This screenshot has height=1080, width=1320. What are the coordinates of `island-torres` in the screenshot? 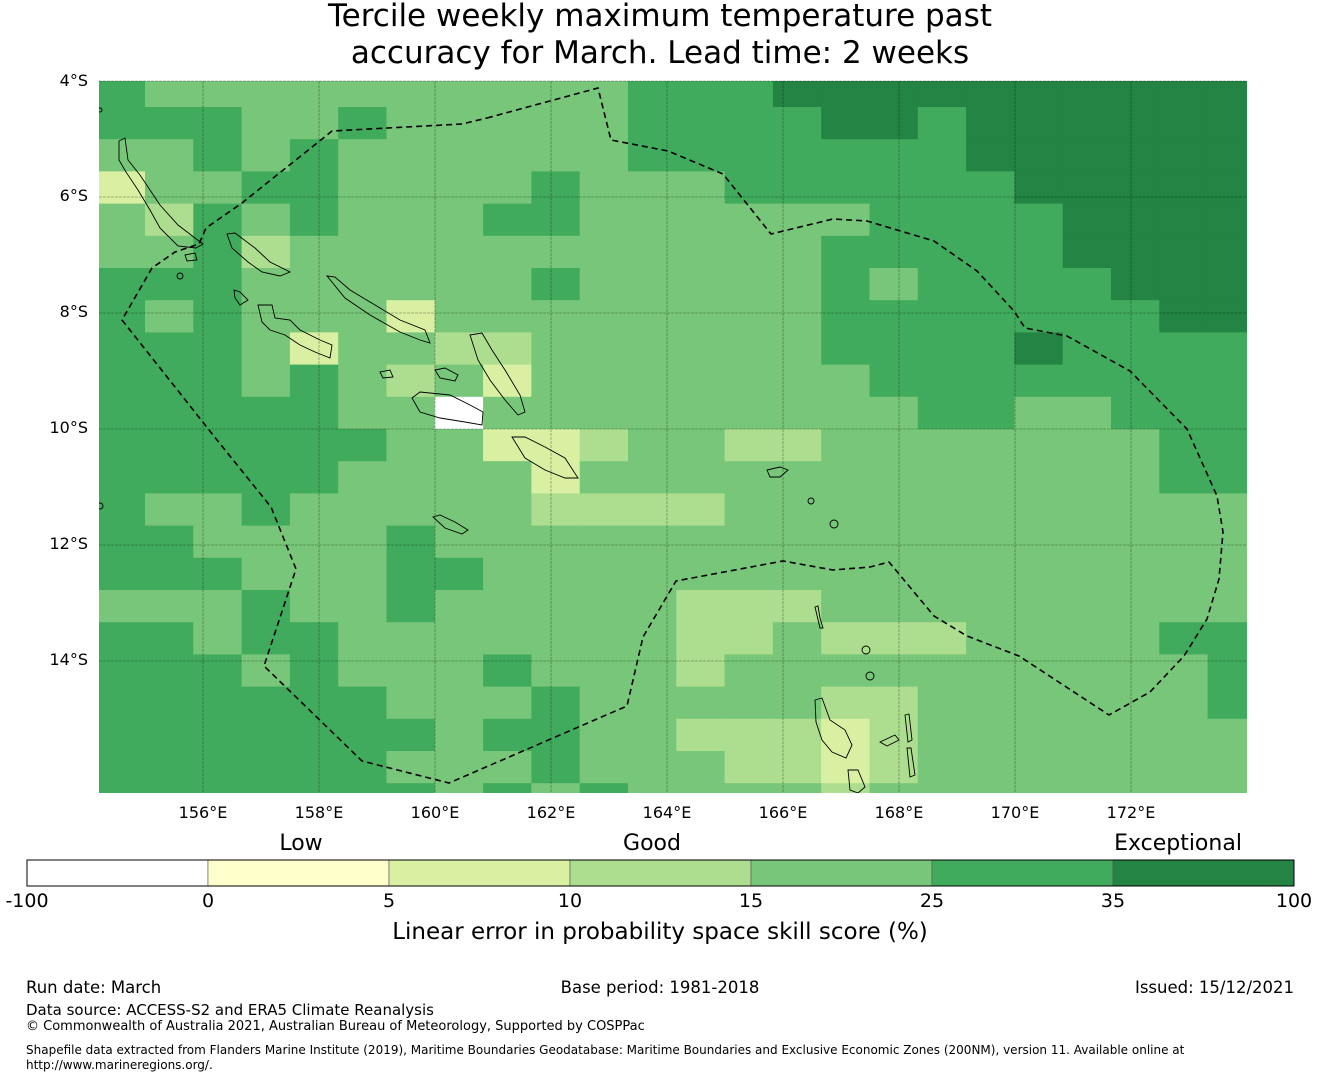 It's located at (819, 617).